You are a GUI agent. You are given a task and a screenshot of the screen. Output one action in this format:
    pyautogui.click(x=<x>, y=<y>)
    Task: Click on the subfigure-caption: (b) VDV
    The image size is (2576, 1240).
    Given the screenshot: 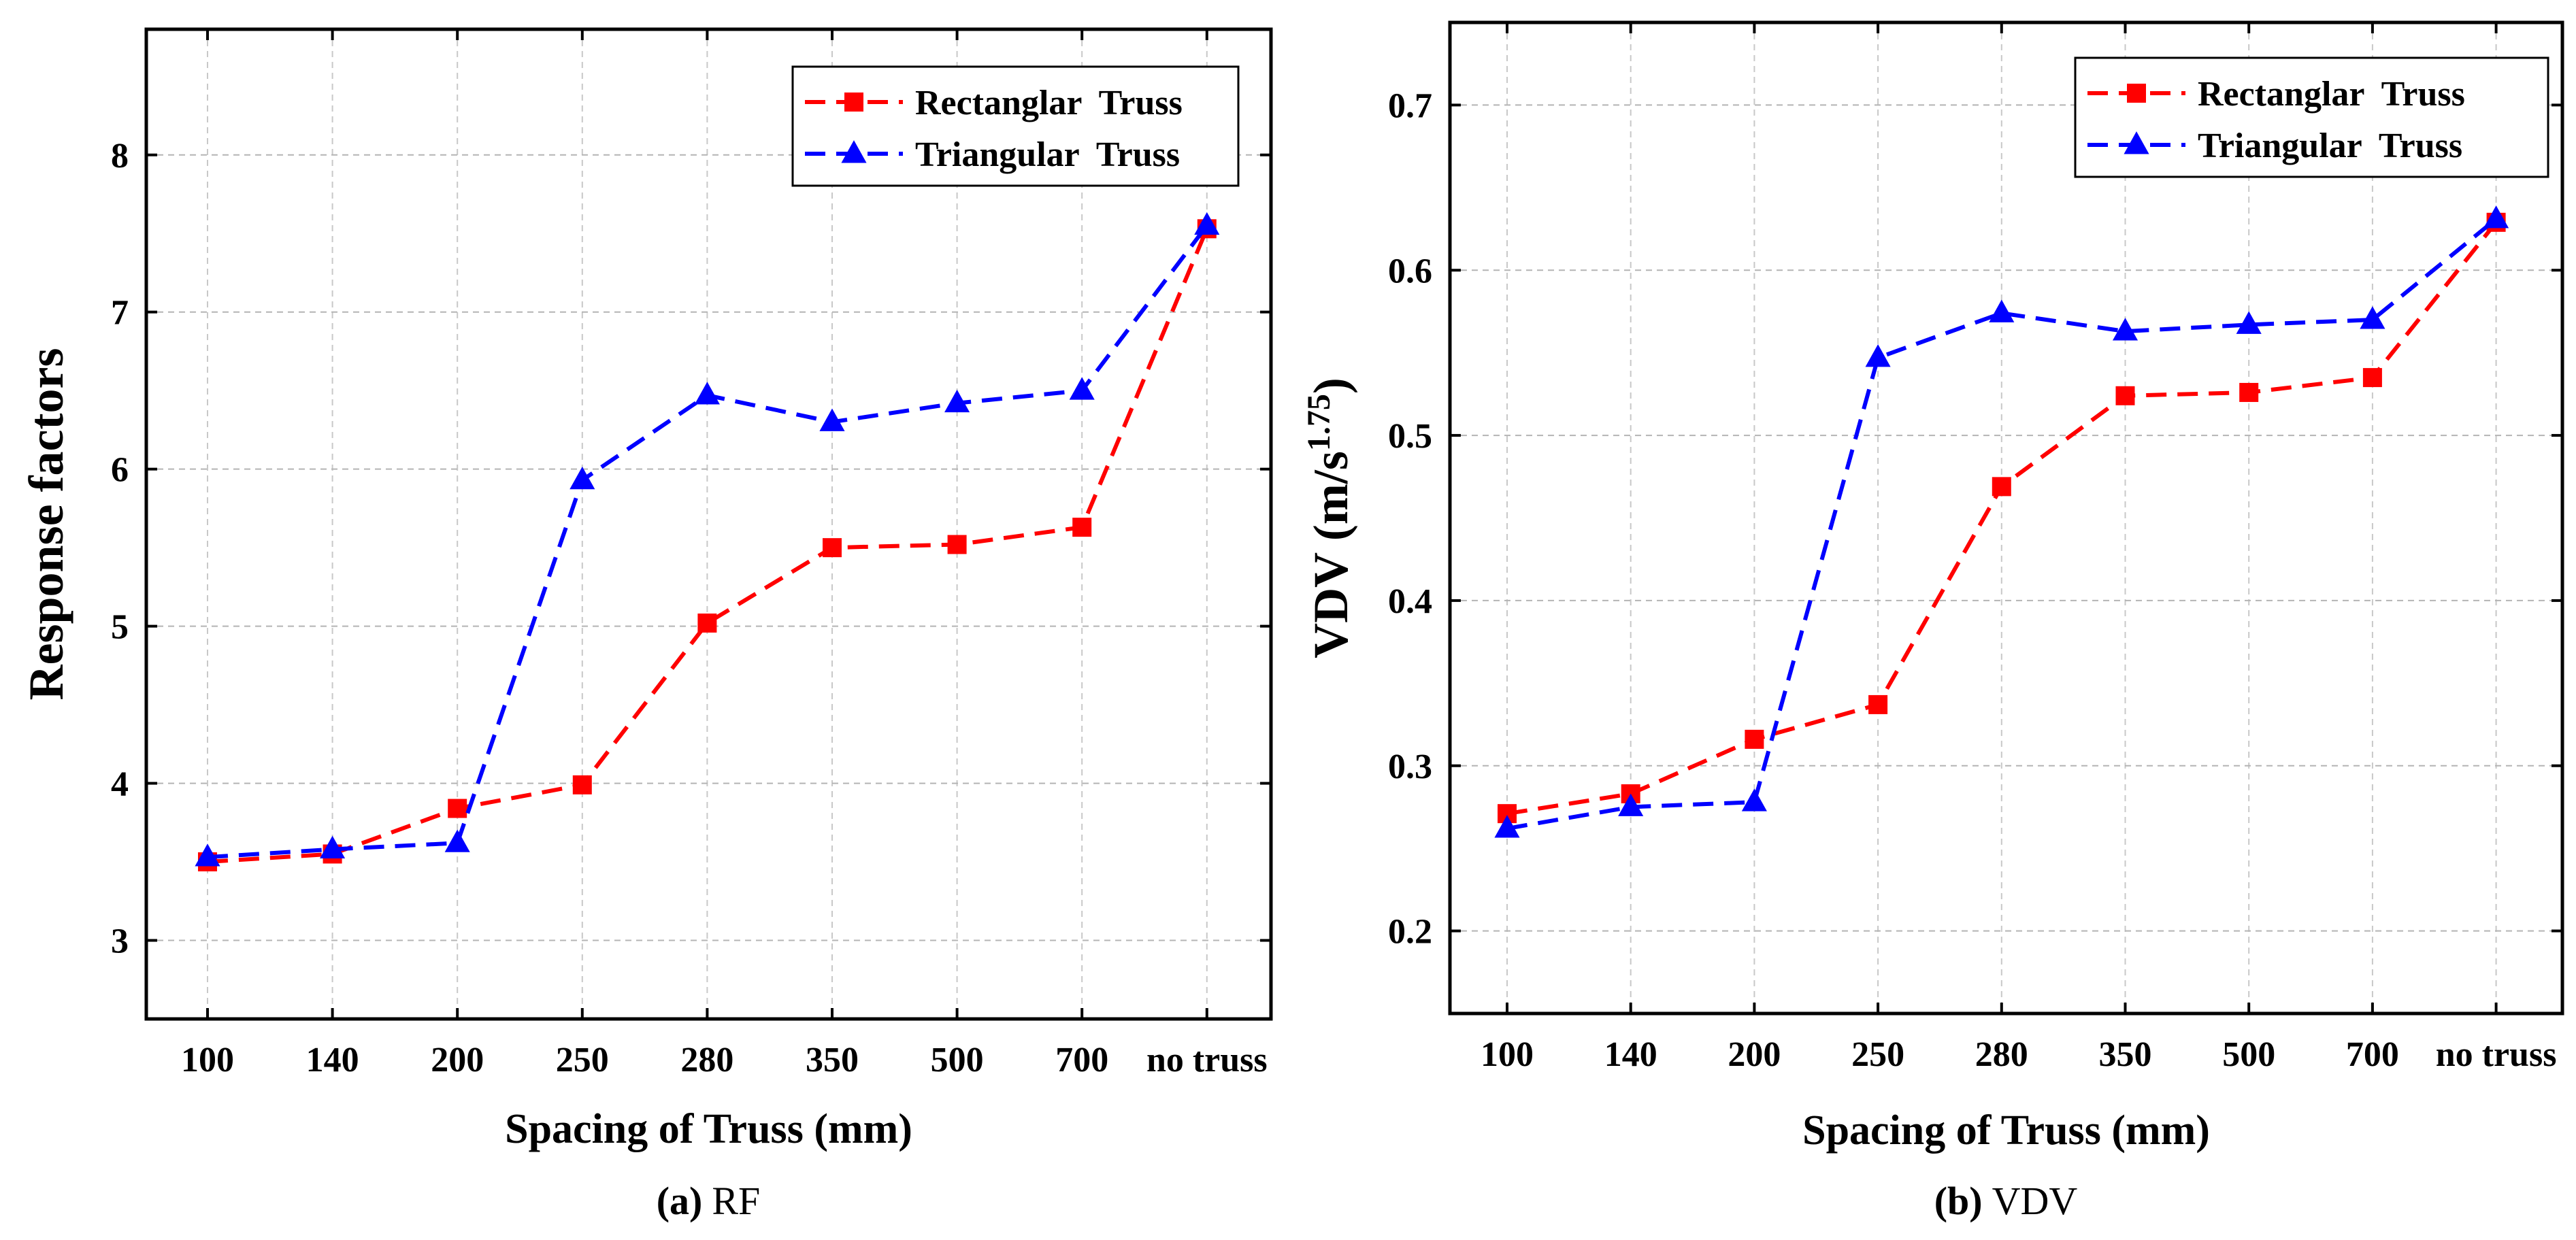 What is the action you would take?
    pyautogui.click(x=2006, y=1201)
    